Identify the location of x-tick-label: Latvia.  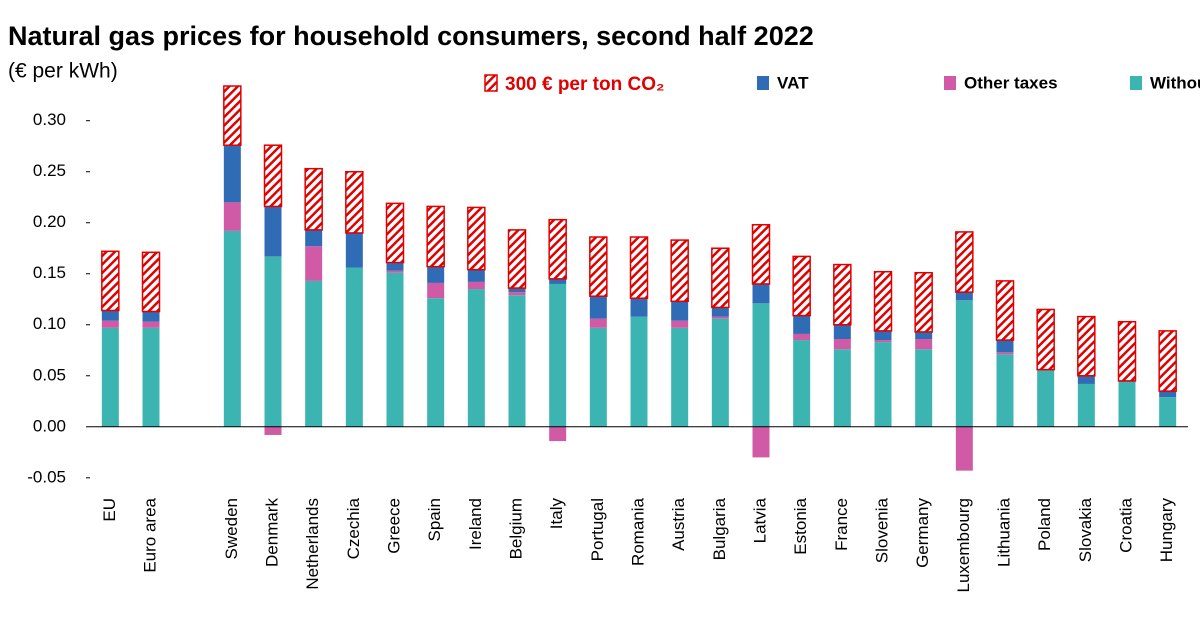
(759, 520).